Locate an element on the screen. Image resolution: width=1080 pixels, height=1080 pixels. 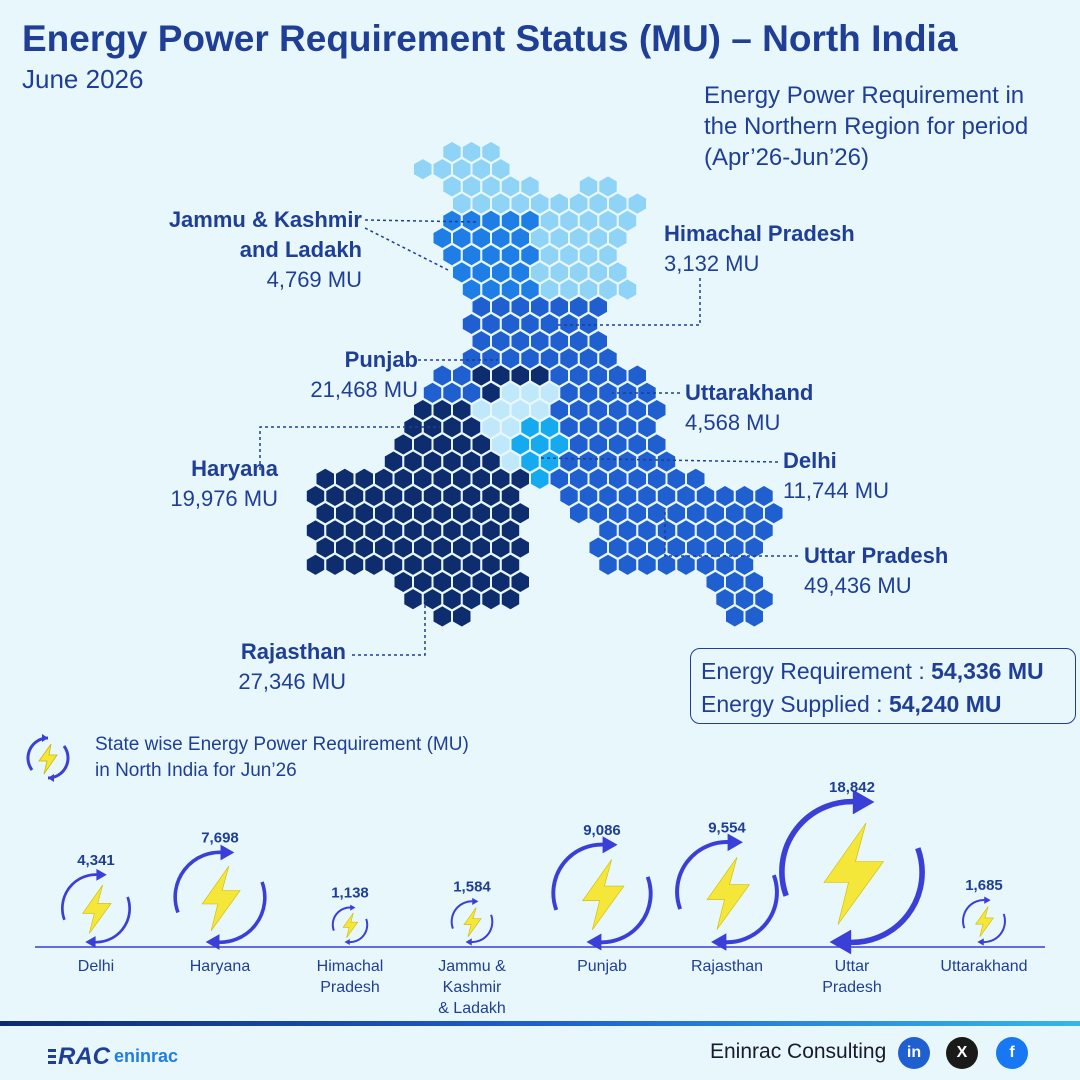
category-label: Jammu & is located at coordinates (472, 966).